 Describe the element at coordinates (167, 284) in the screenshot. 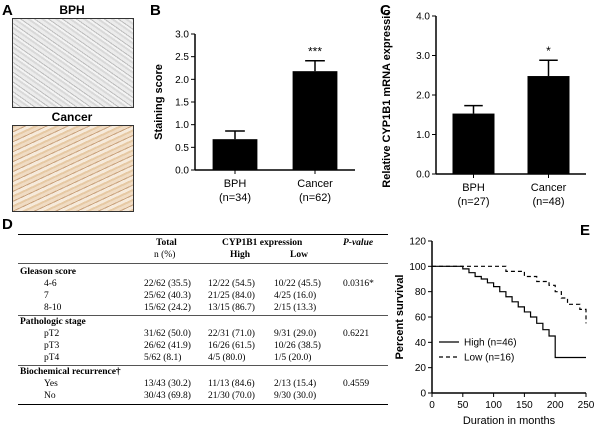

I see `cell-total: 22/62 (35.5)` at that location.